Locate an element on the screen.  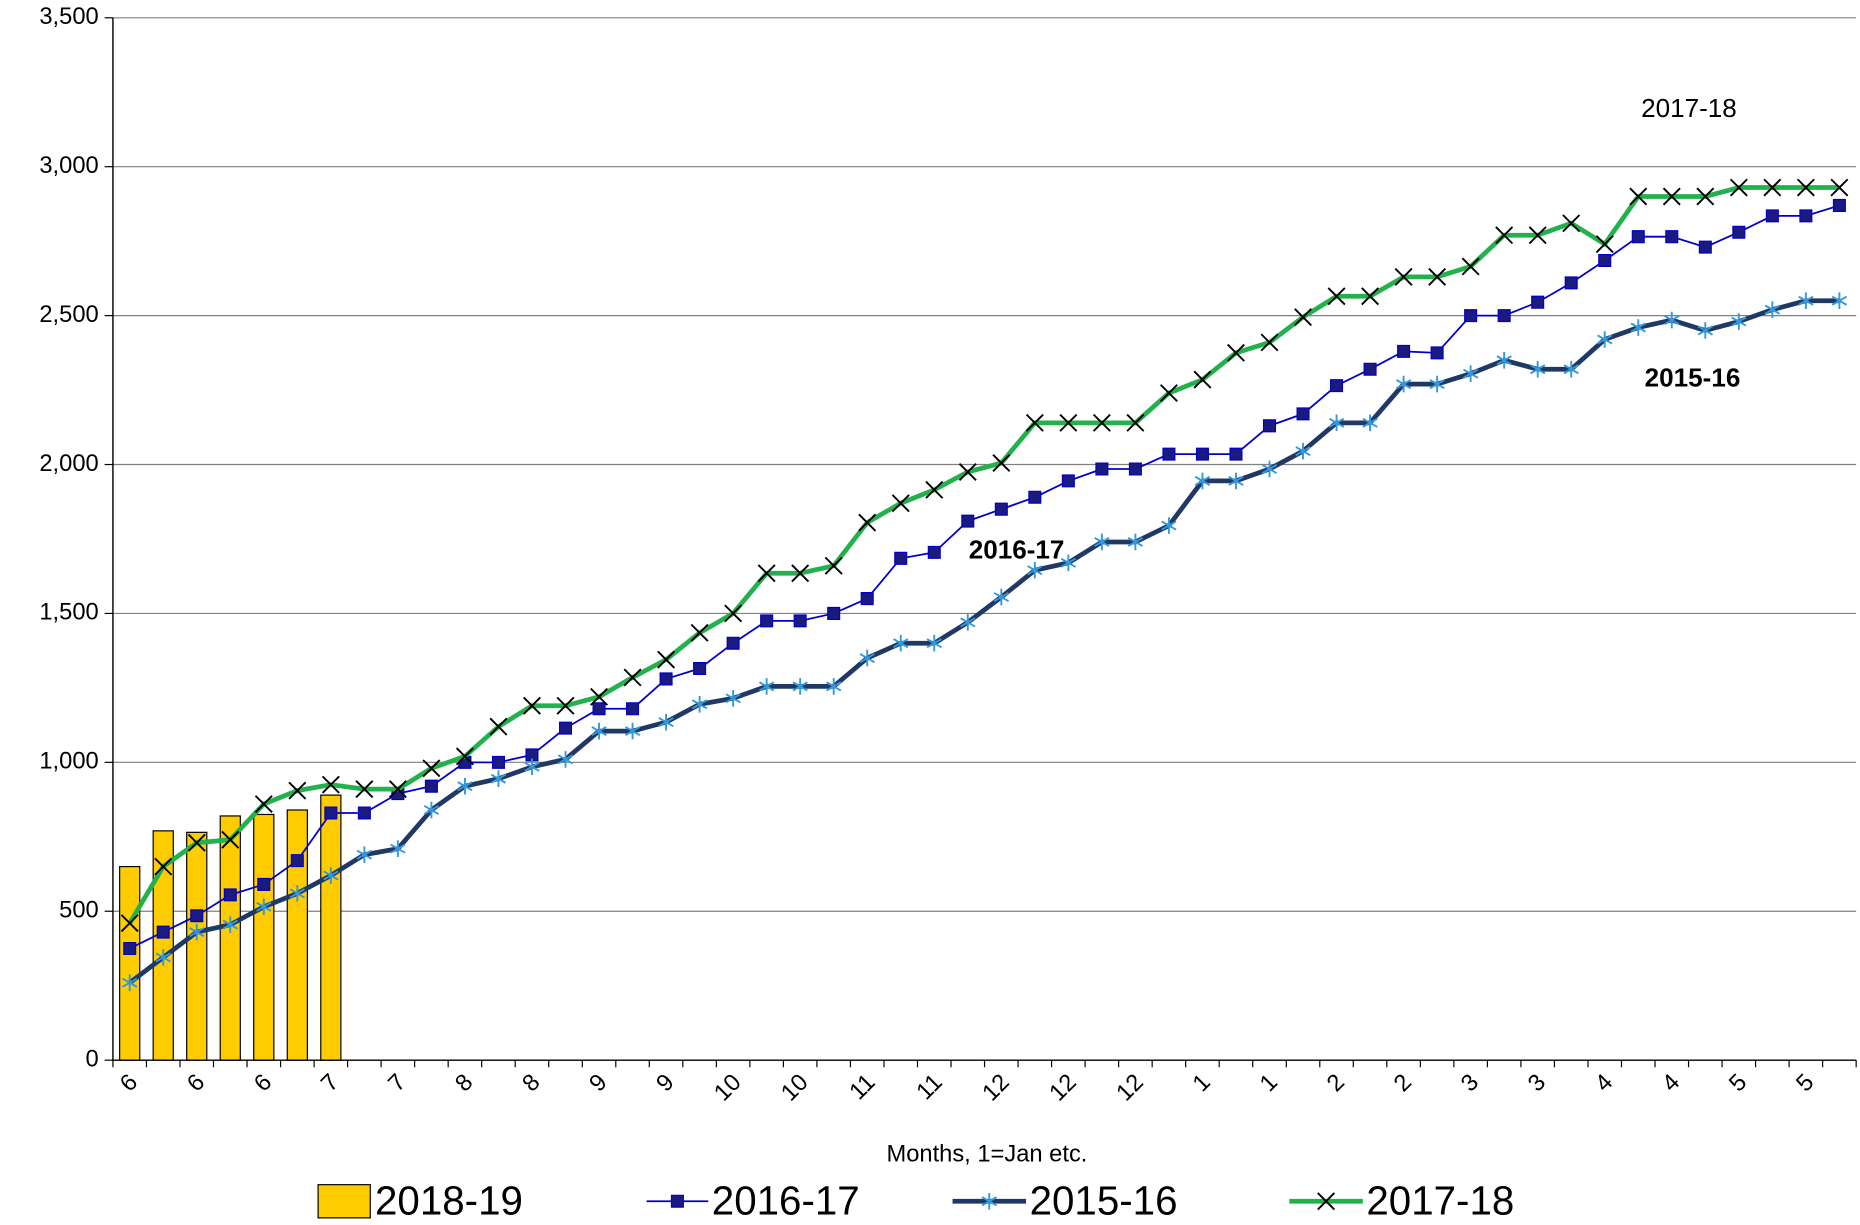
legend-label: 2017-18 is located at coordinates (1440, 1200).